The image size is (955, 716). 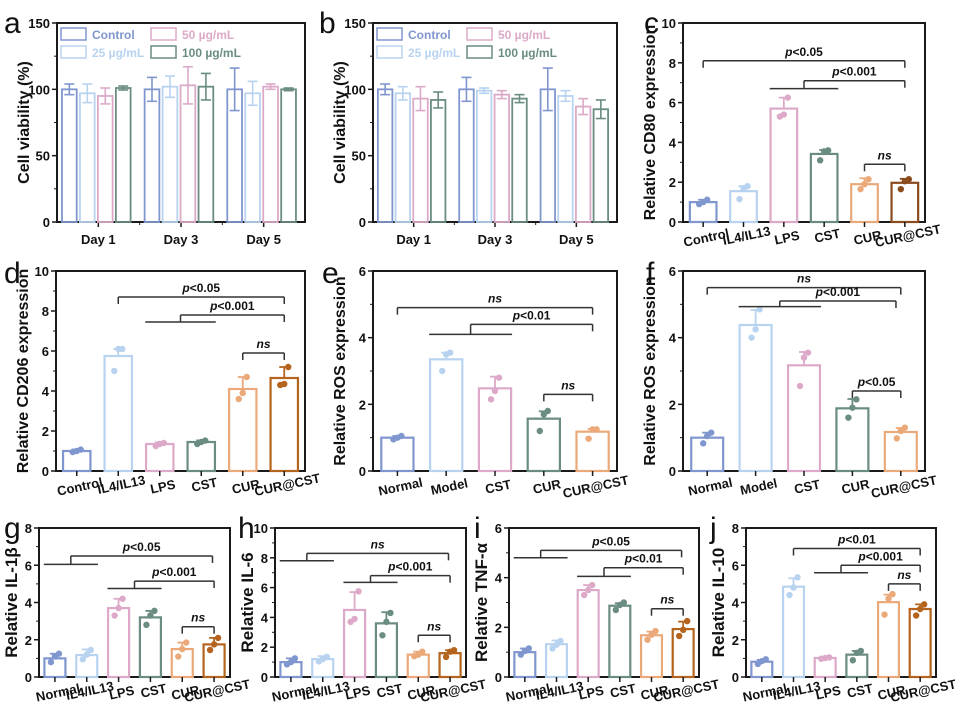 What do you see at coordinates (531, 315) in the screenshot?
I see `significance-label: p<0.01` at bounding box center [531, 315].